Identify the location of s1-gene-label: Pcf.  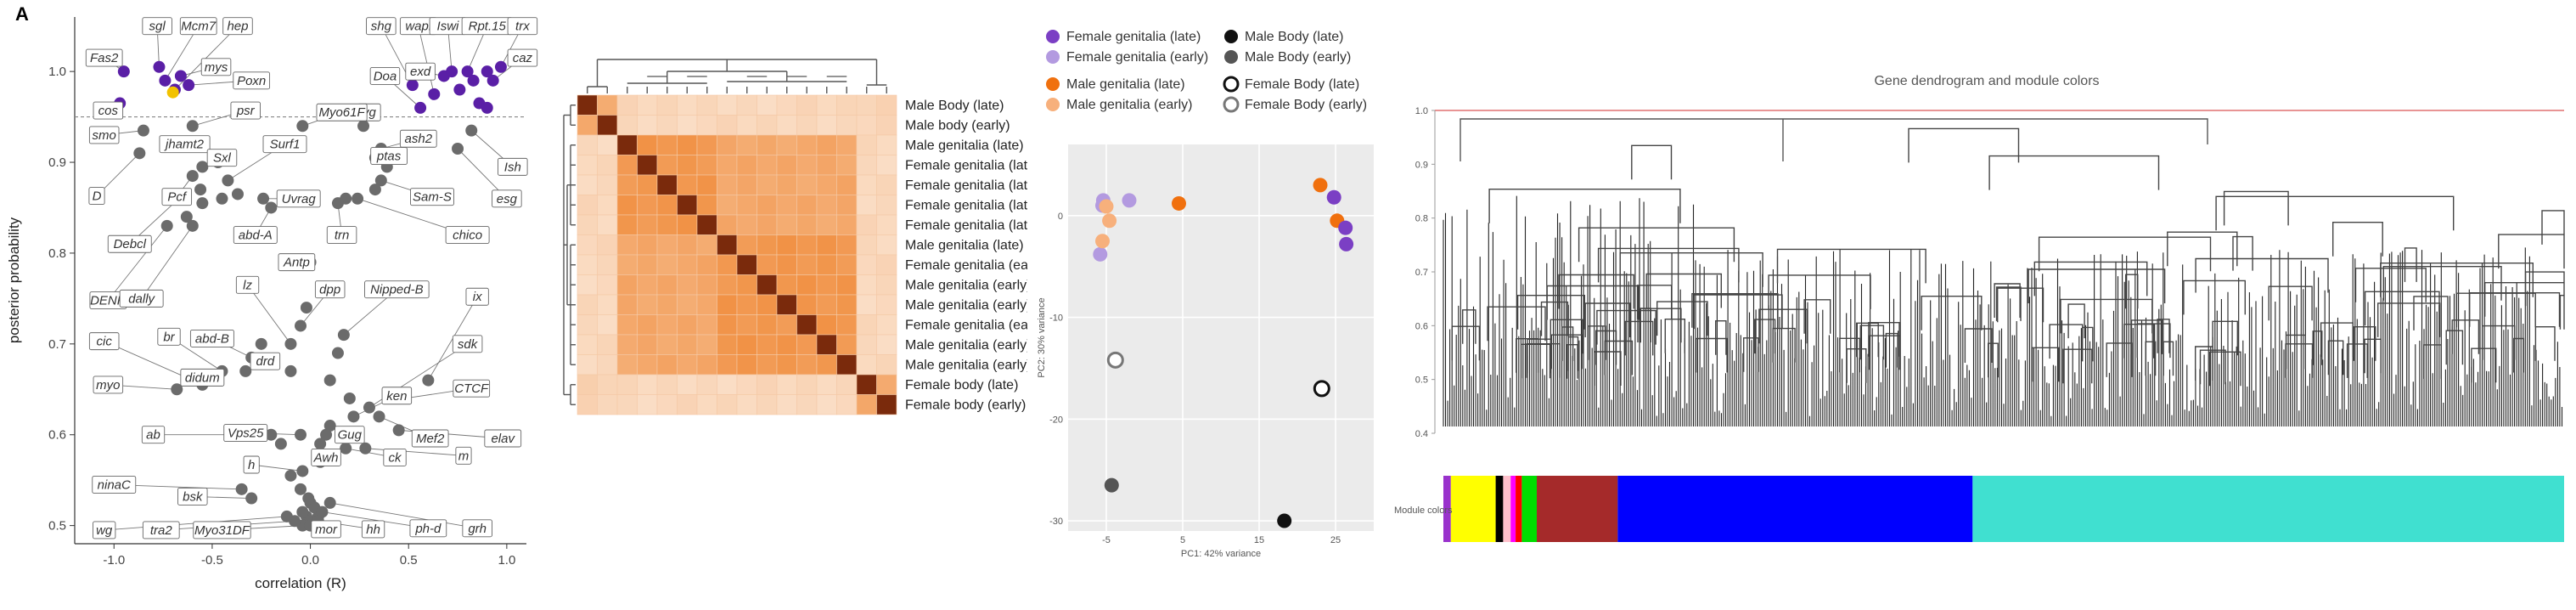
(177, 197).